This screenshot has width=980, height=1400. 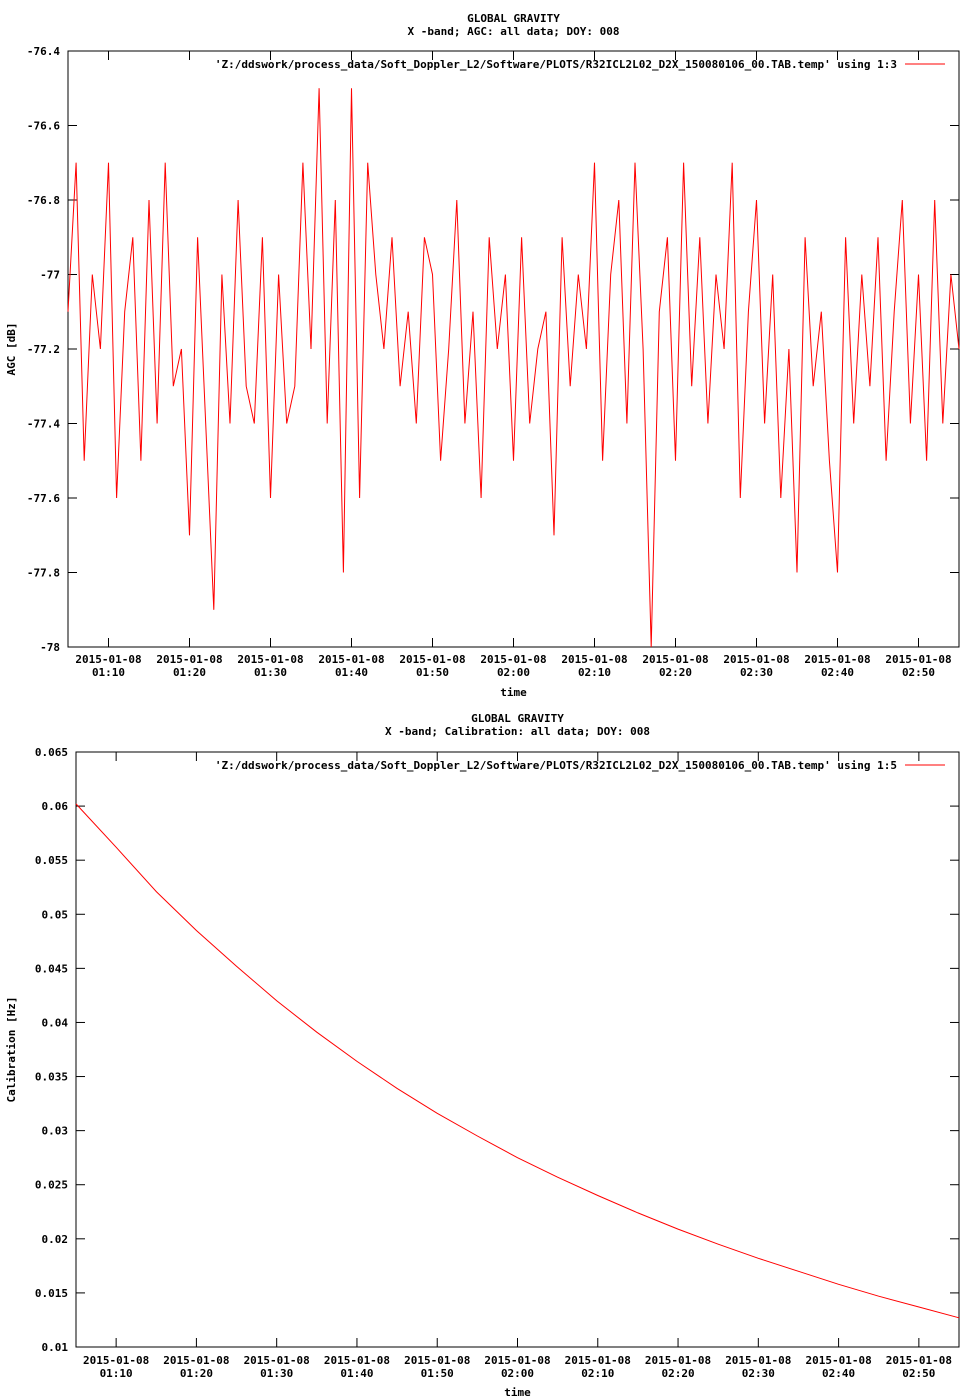 I want to click on y-tick-label: 0.04, so click(x=55, y=1022).